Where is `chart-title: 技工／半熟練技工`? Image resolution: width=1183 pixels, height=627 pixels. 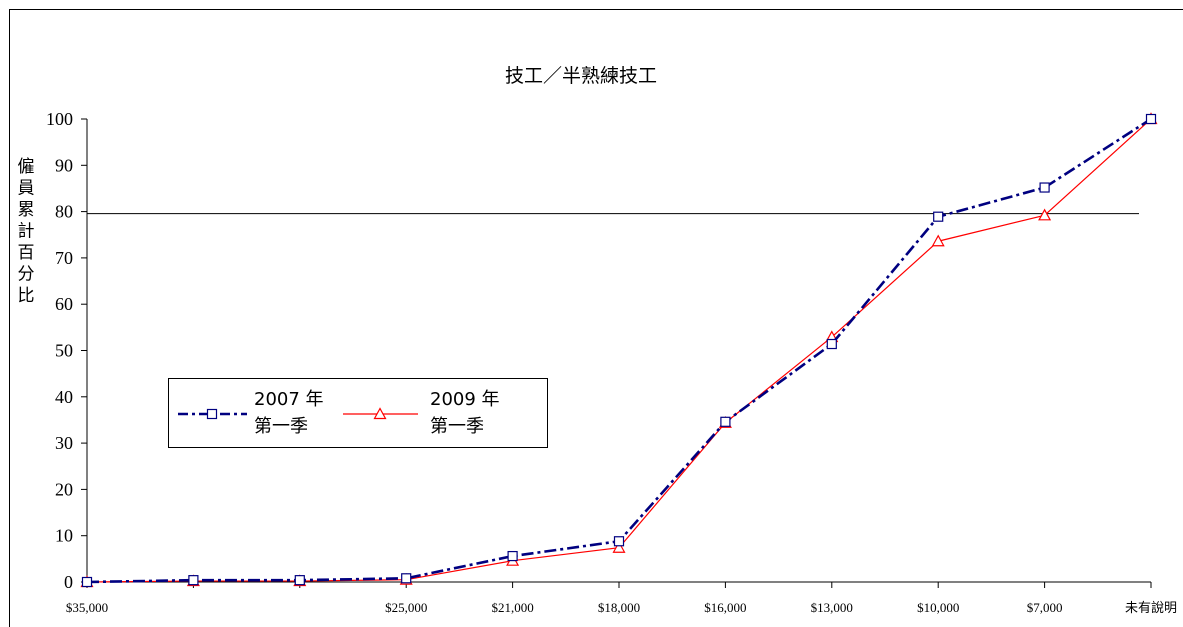 chart-title: 技工／半熟練技工 is located at coordinates (581, 76).